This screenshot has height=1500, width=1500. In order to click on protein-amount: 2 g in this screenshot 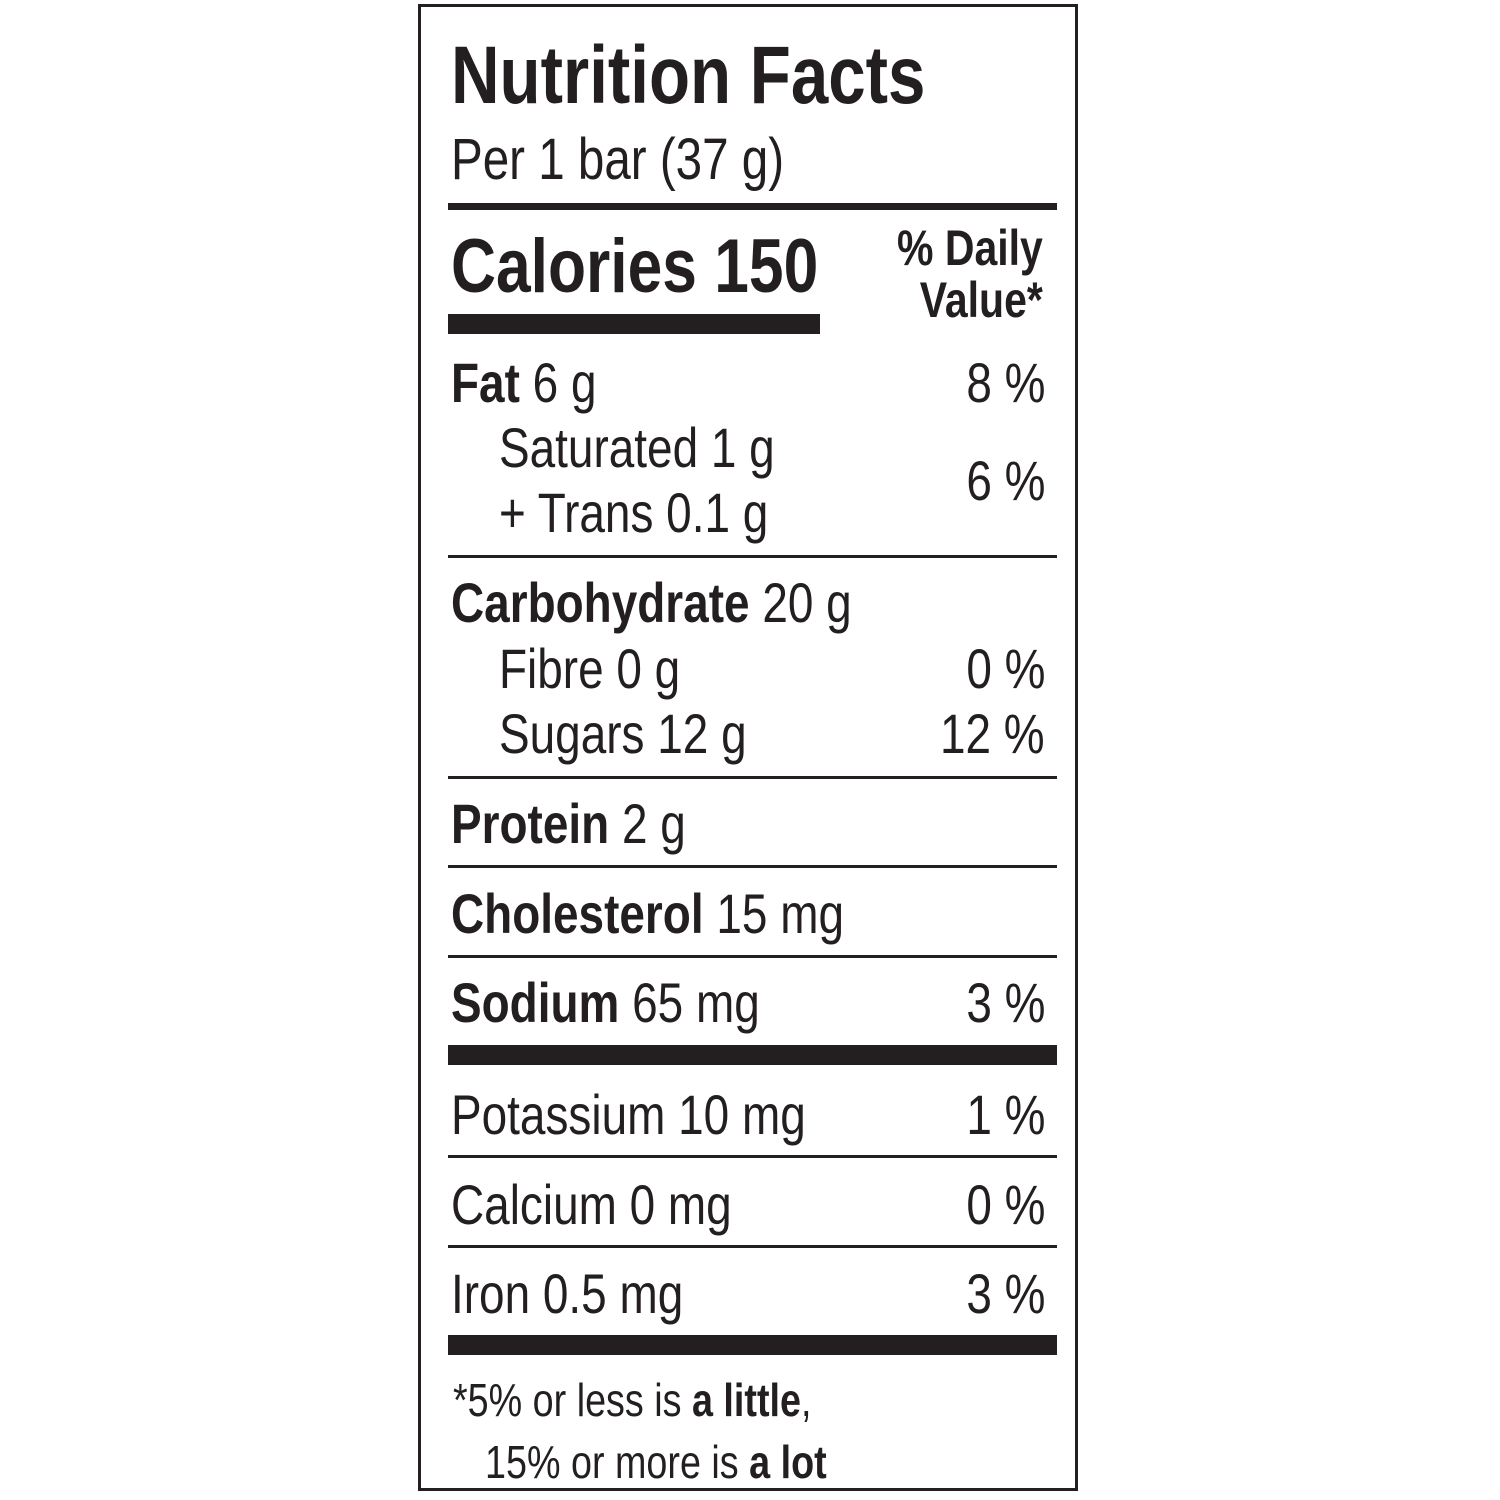, I will do `click(653, 823)`.